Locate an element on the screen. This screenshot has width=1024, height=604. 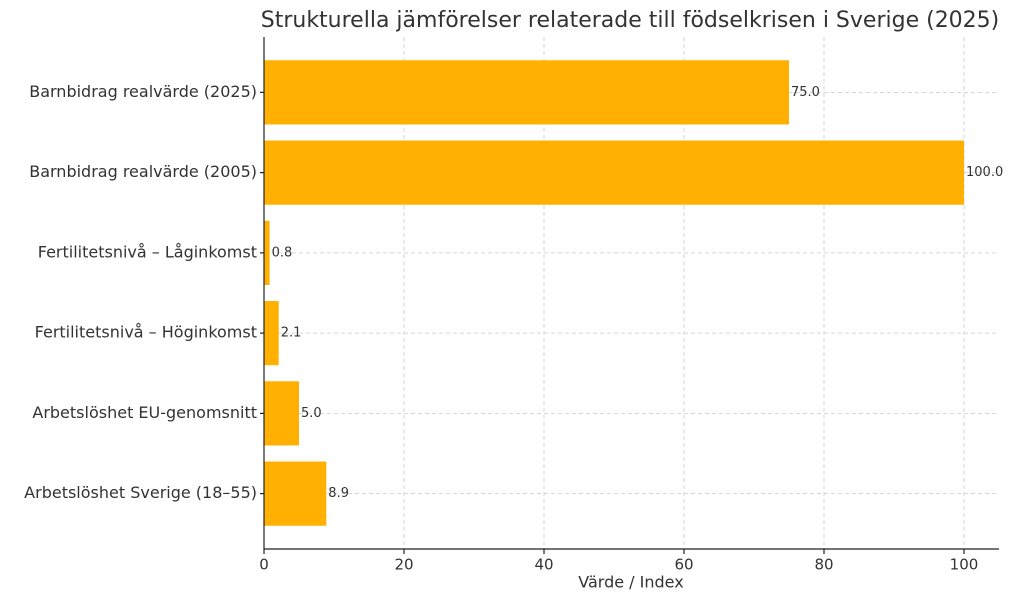
x-tick-label: 60 is located at coordinates (683, 565).